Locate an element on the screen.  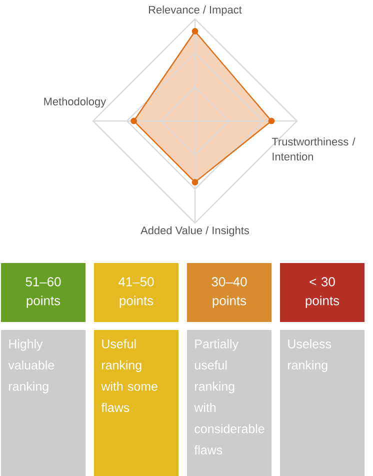
spoke-label: Trustworthiness / Intention is located at coordinates (314, 148).